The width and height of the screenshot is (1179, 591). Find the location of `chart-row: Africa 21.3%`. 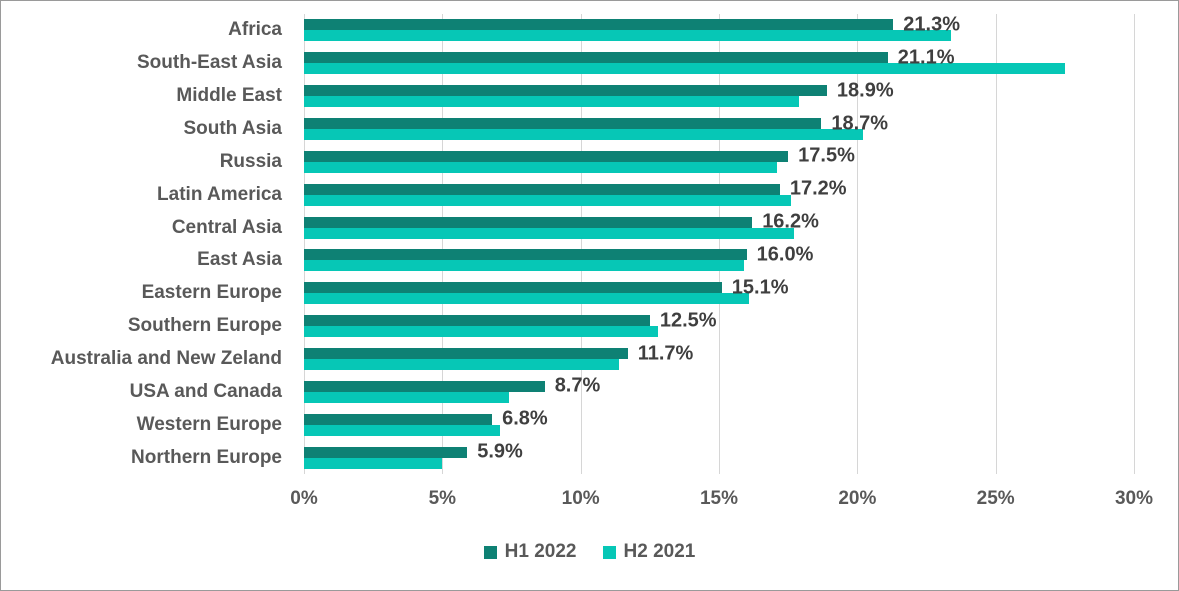

chart-row: Africa 21.3% is located at coordinates (567, 30).